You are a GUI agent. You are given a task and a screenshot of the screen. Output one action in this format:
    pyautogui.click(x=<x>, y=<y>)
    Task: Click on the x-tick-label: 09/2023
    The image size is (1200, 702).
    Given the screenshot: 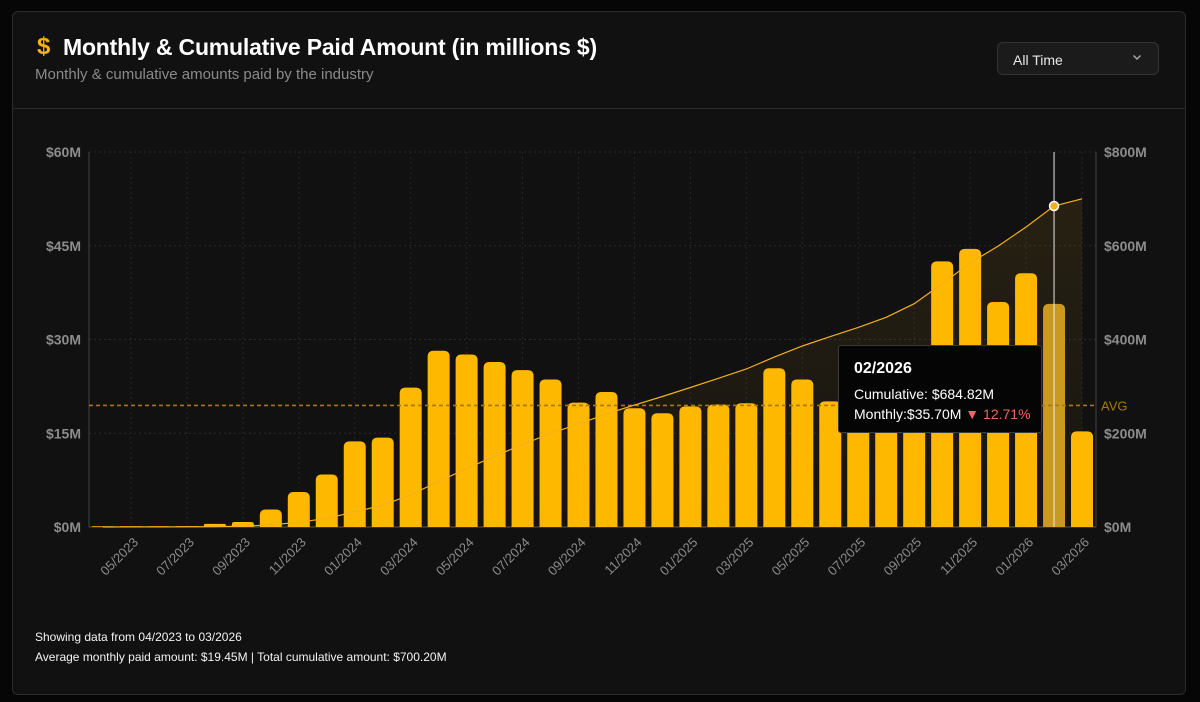 What is the action you would take?
    pyautogui.click(x=231, y=557)
    